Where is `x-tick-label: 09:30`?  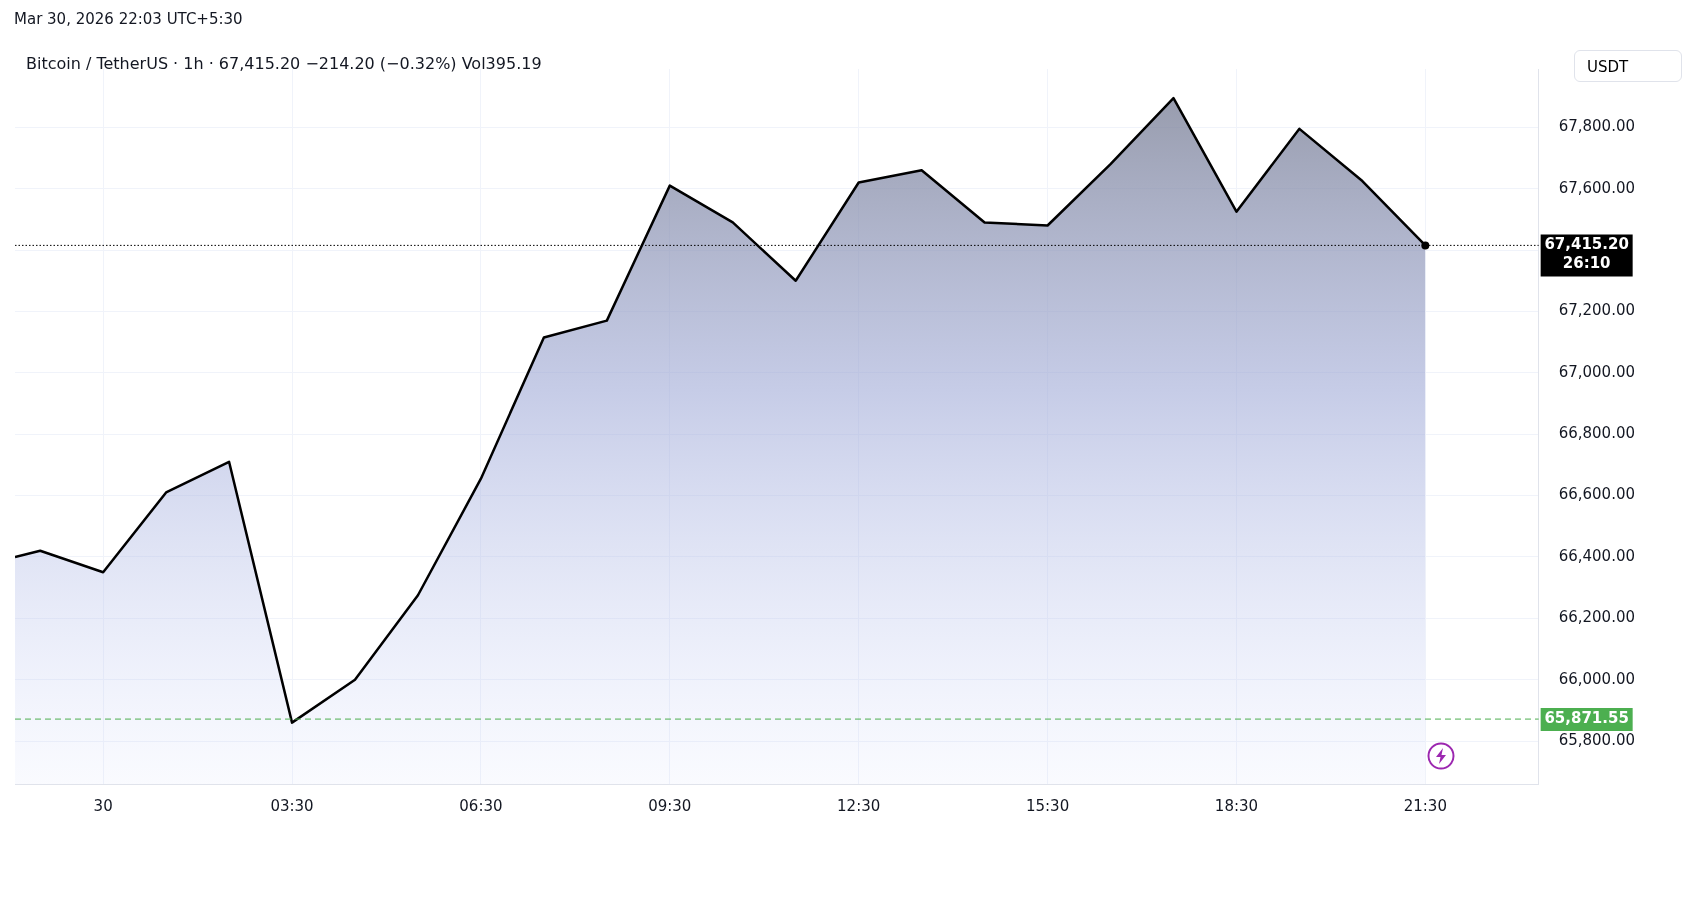 x-tick-label: 09:30 is located at coordinates (670, 805).